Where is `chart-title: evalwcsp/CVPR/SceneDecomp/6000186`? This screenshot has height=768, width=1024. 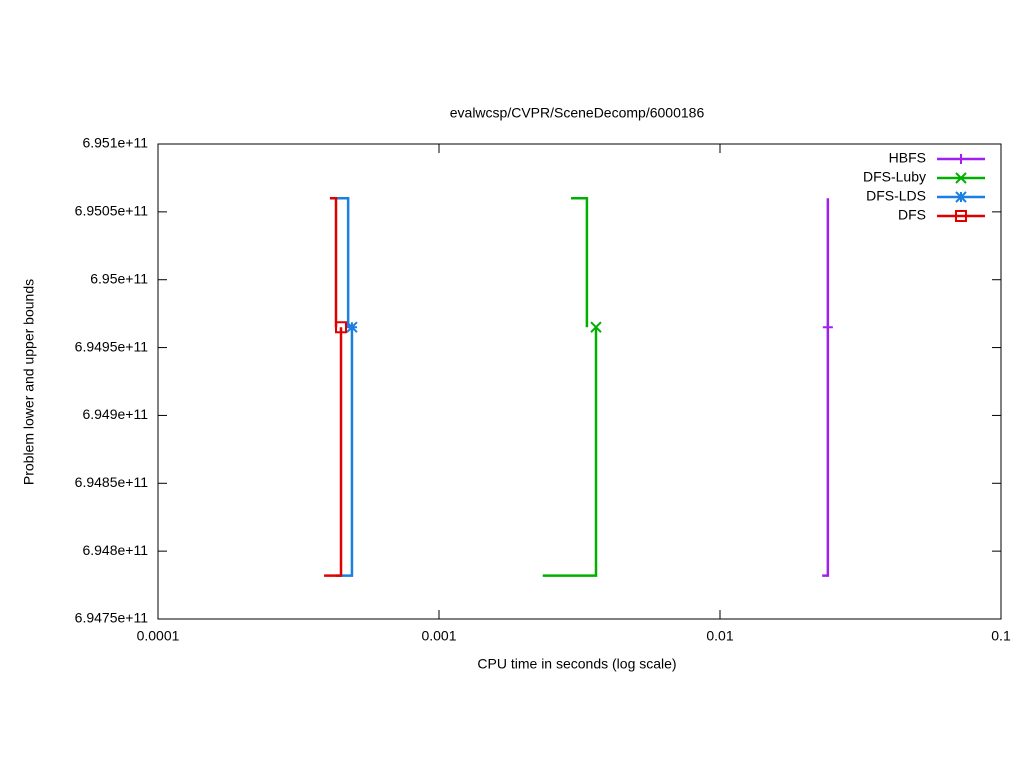
chart-title: evalwcsp/CVPR/SceneDecomp/6000186 is located at coordinates (577, 113).